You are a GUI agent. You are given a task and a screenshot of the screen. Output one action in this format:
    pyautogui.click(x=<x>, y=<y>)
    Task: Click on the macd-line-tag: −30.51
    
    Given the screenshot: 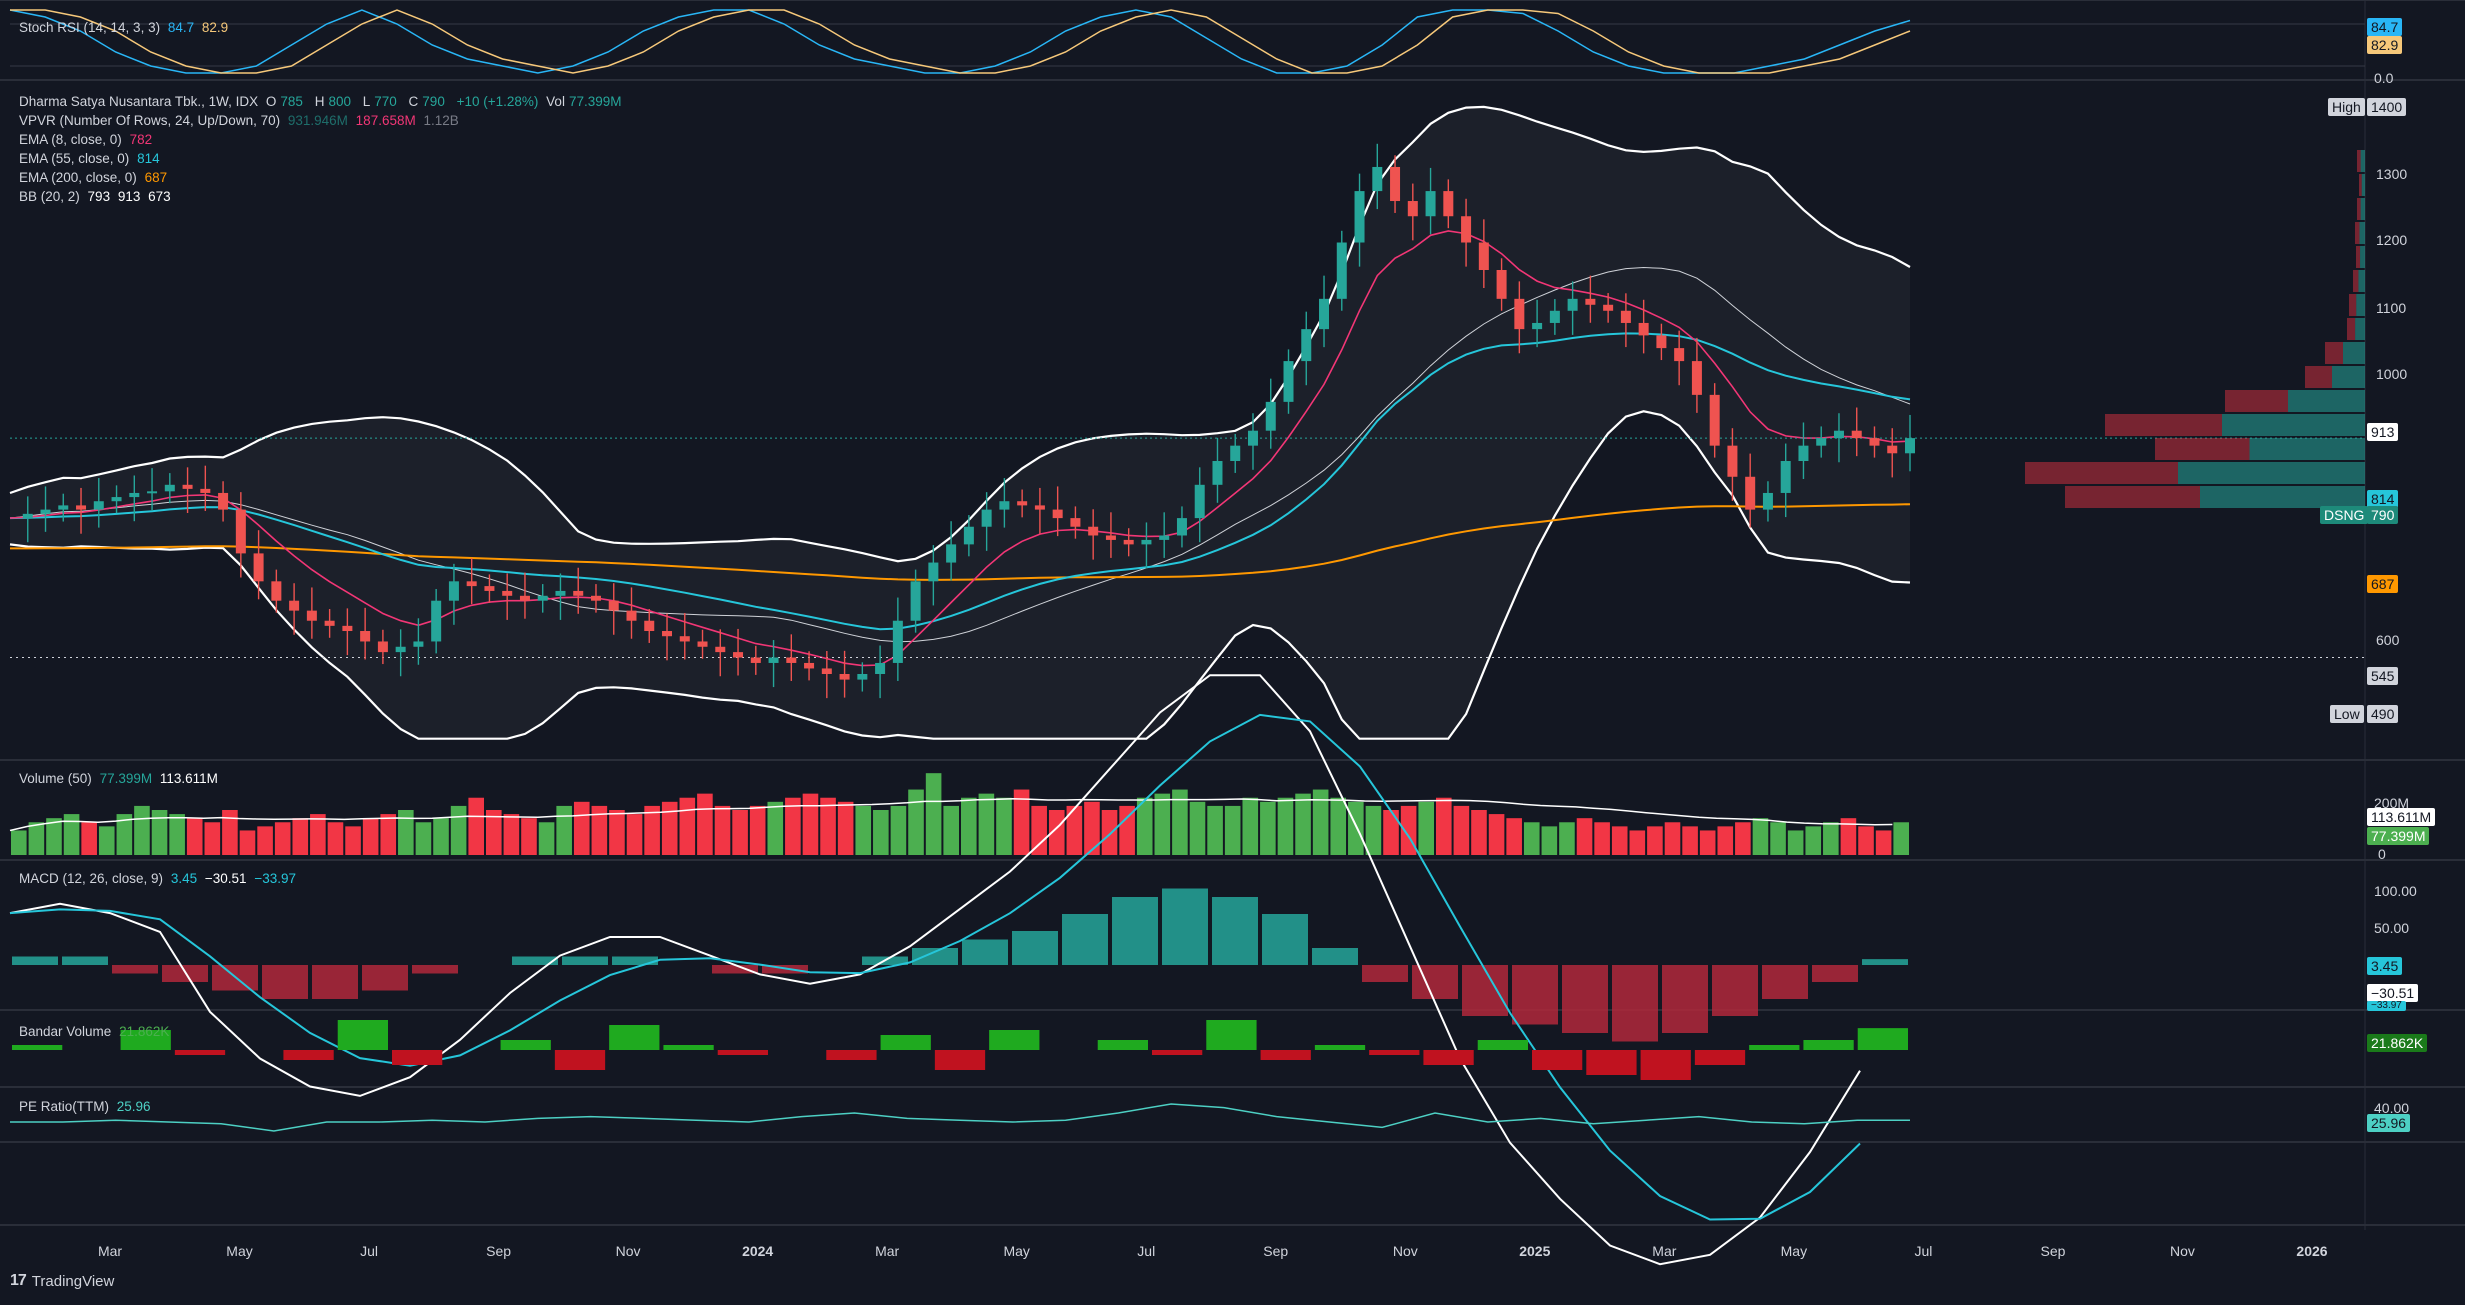 What is the action you would take?
    pyautogui.click(x=2393, y=993)
    